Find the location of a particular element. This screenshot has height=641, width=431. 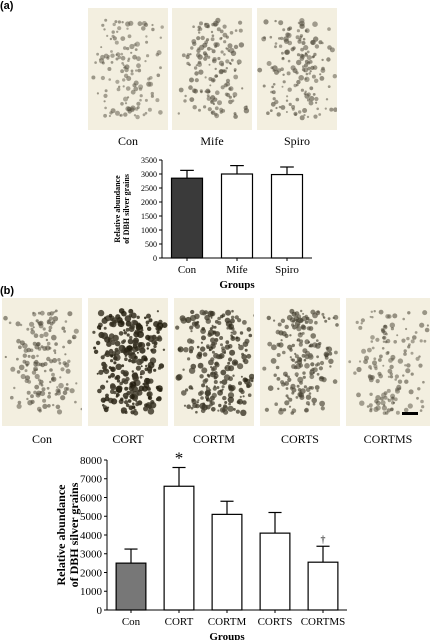

micrograph-a-spiro is located at coordinates (297, 69).